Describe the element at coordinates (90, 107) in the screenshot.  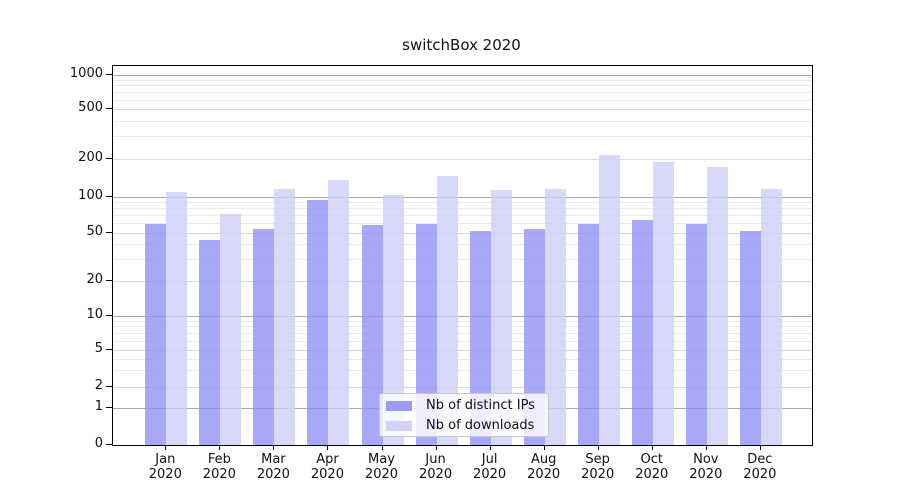
I see `y-tick-label: 500` at that location.